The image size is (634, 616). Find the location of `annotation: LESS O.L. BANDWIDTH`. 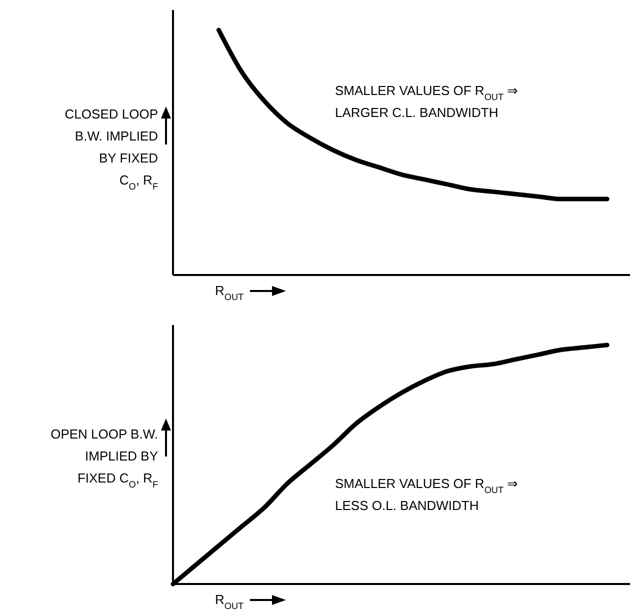

annotation: LESS O.L. BANDWIDTH is located at coordinates (407, 505).